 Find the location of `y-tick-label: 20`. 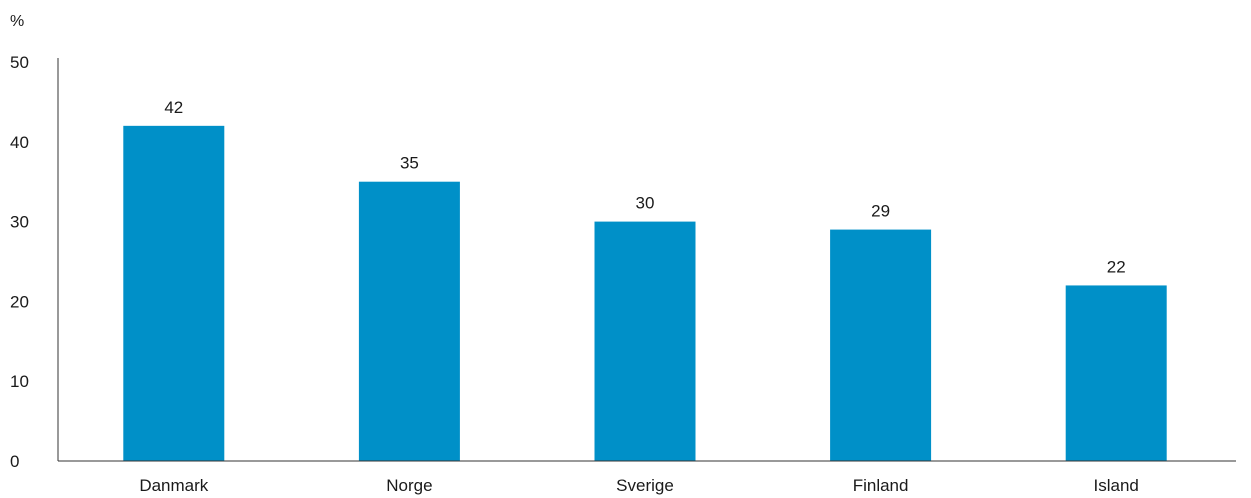

y-tick-label: 20 is located at coordinates (19, 301).